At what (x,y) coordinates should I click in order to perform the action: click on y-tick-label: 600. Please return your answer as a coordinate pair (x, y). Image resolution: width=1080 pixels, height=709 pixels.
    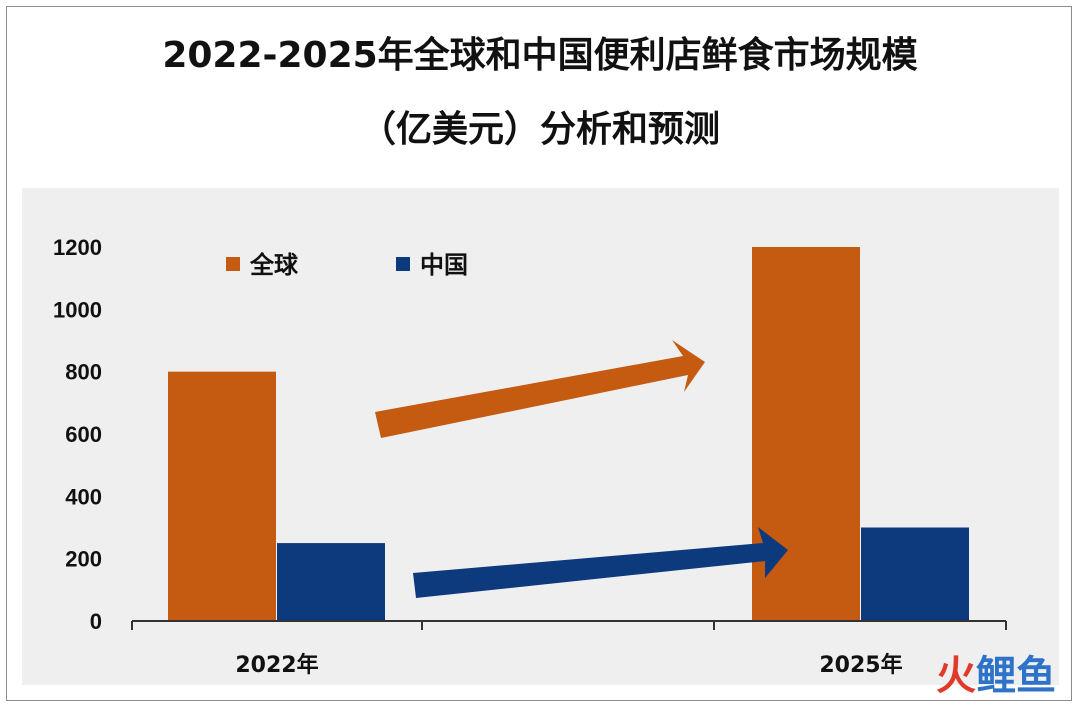
    Looking at the image, I should click on (83, 434).